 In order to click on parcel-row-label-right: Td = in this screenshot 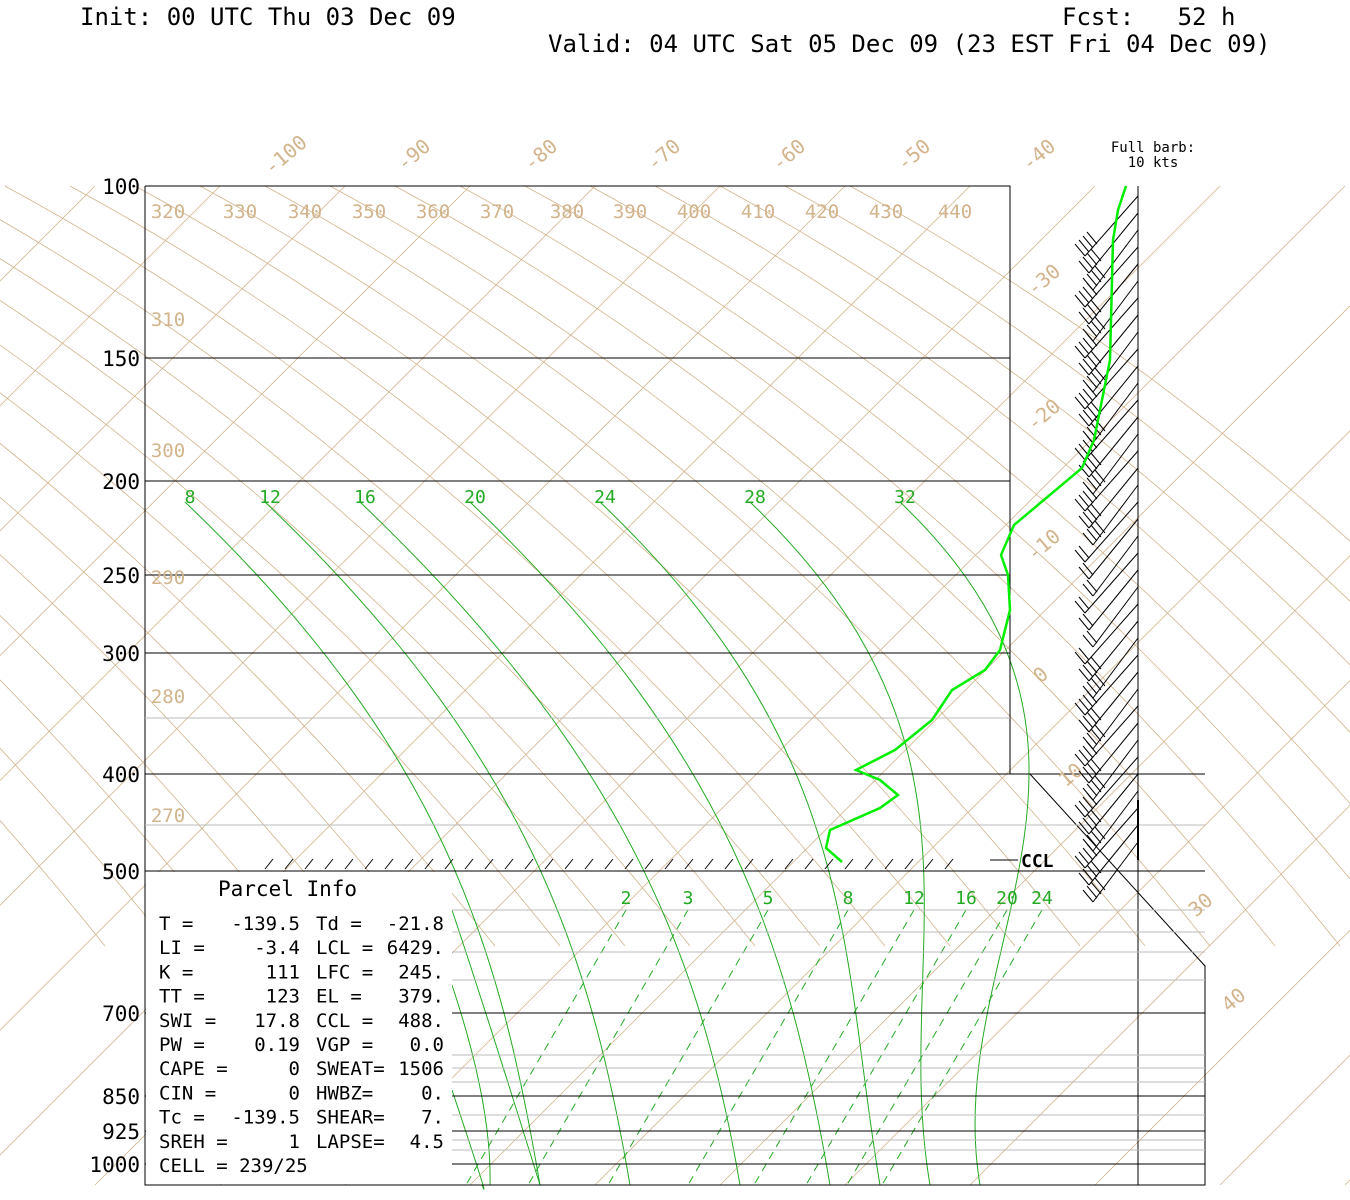, I will do `click(339, 924)`.